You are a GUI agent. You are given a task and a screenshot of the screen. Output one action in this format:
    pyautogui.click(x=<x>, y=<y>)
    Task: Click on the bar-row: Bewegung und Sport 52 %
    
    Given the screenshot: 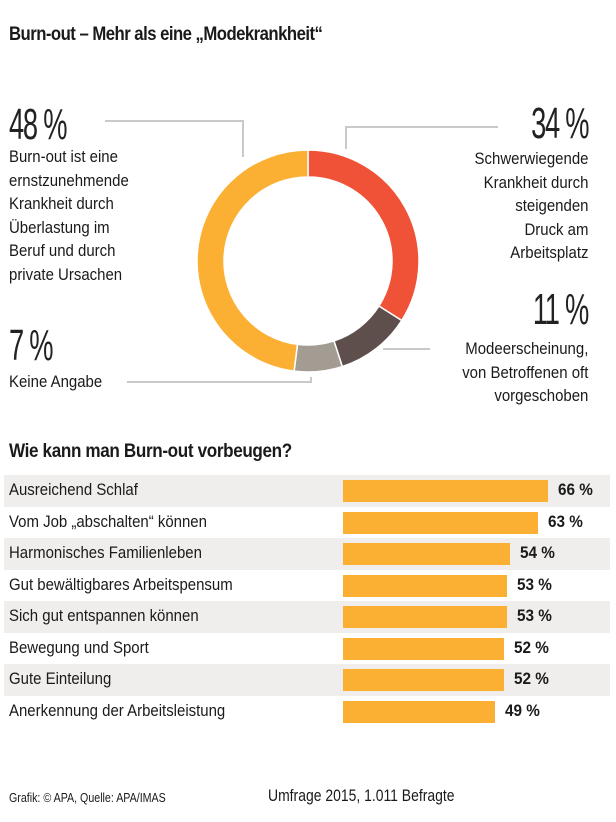 What is the action you would take?
    pyautogui.click(x=307, y=649)
    